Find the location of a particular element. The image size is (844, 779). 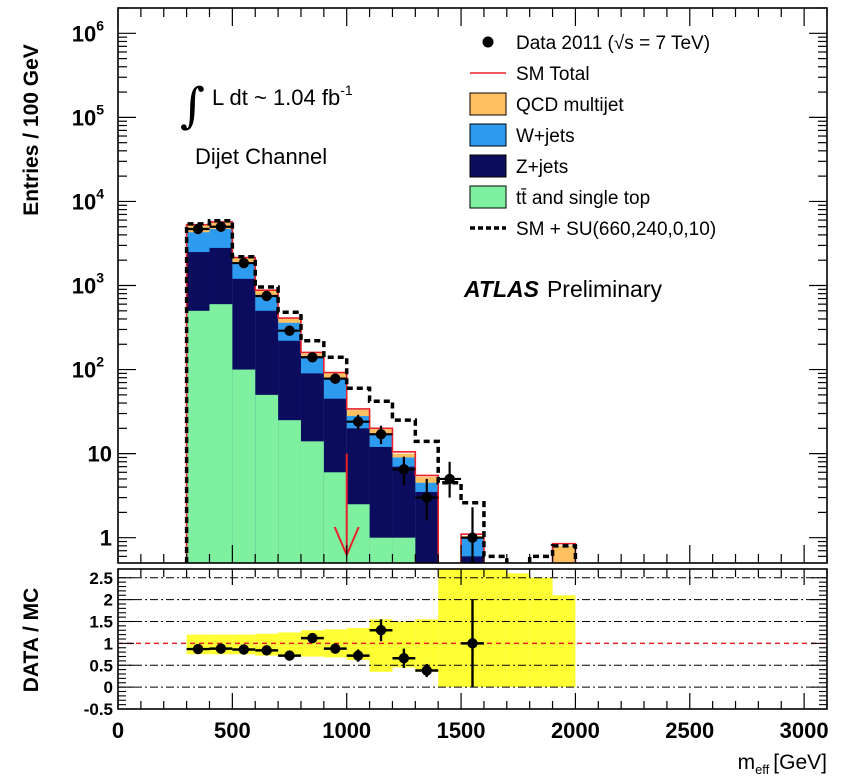

legend-top-swatch is located at coordinates (488, 197).